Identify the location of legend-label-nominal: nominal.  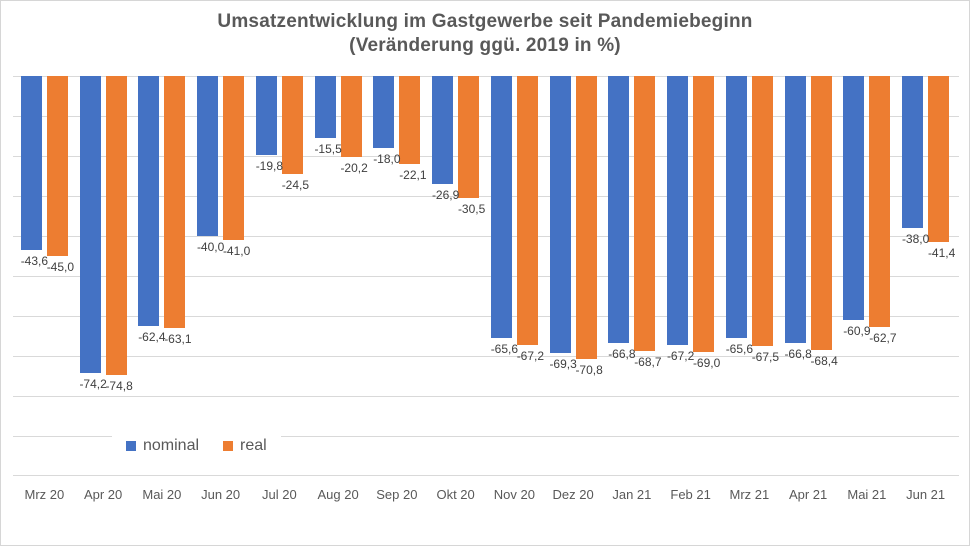
(171, 445).